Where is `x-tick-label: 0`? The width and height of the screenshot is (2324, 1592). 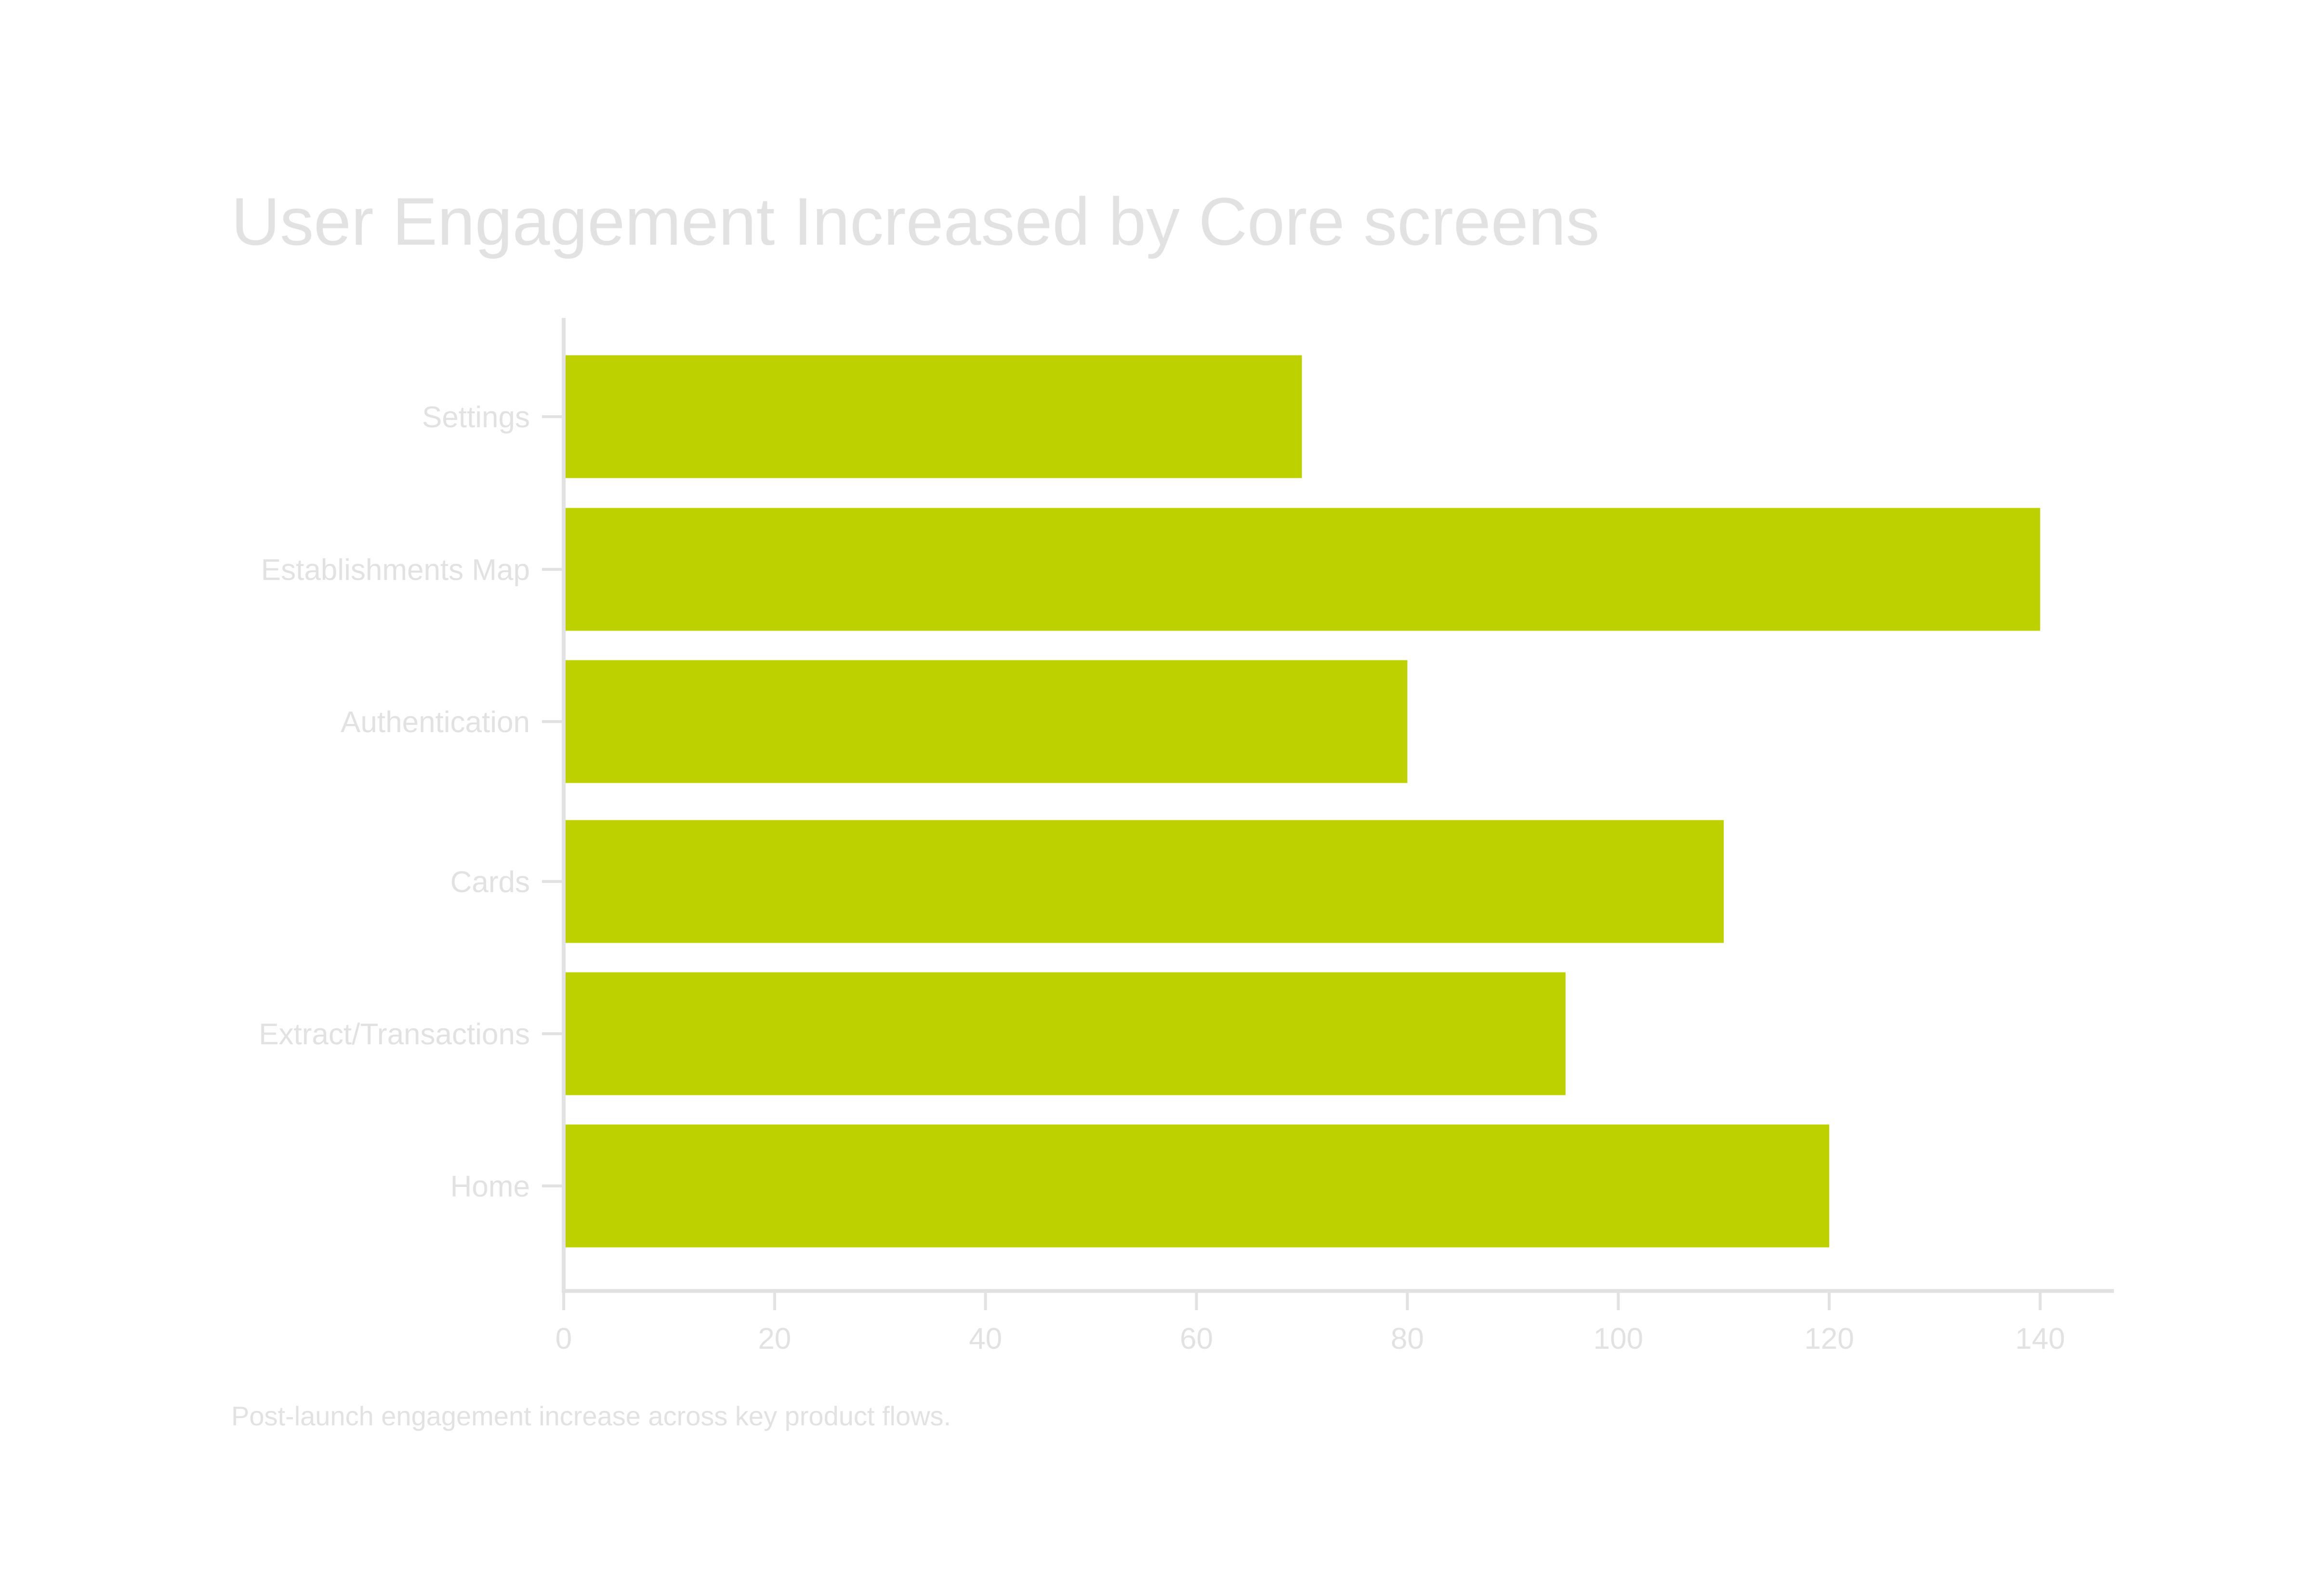
x-tick-label: 0 is located at coordinates (564, 1338).